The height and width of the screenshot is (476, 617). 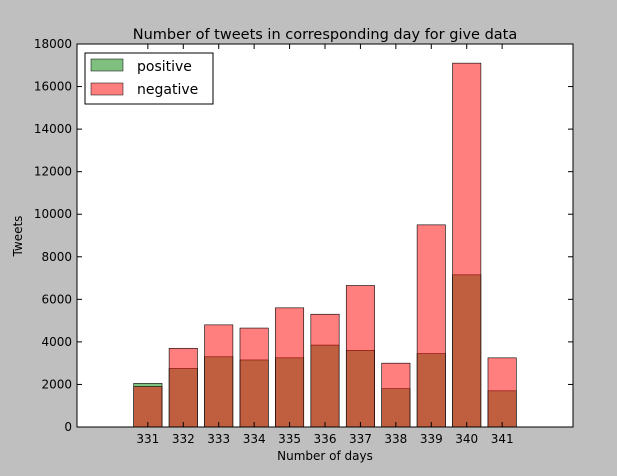 What do you see at coordinates (56, 257) in the screenshot?
I see `y-tick-label: 8000` at bounding box center [56, 257].